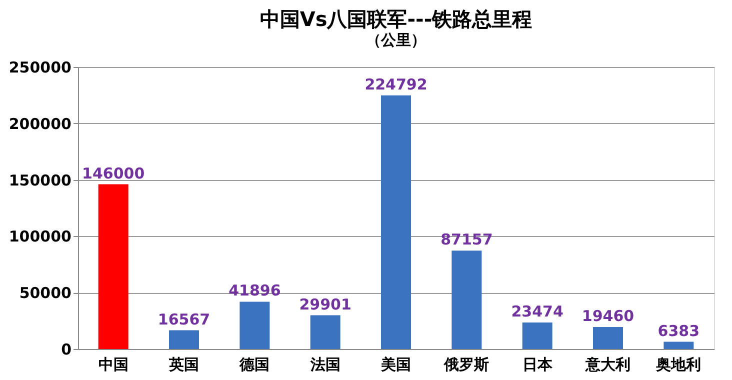 The image size is (732, 380). What do you see at coordinates (538, 365) in the screenshot?
I see `x-tick-label: 日本` at bounding box center [538, 365].